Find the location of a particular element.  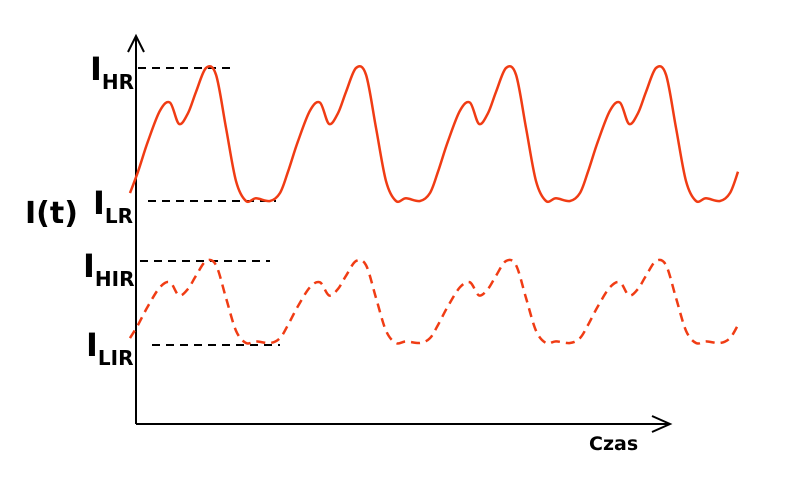

x-axis-arrowhead is located at coordinates (662, 424).